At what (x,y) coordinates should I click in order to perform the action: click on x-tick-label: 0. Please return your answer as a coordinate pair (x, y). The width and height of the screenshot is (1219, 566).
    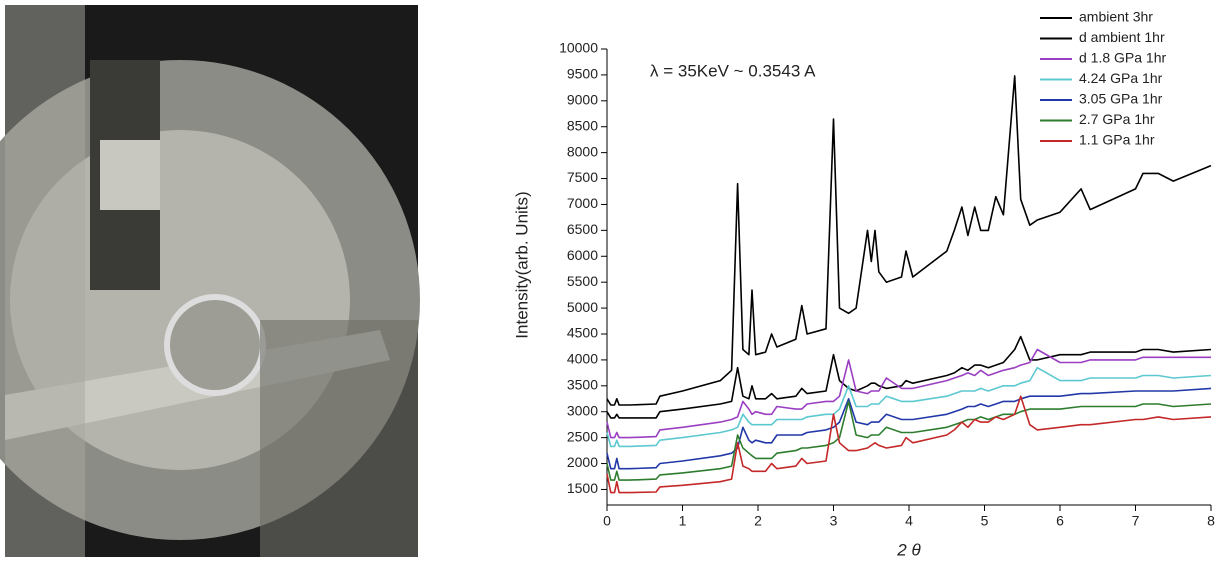
    Looking at the image, I should click on (607, 521).